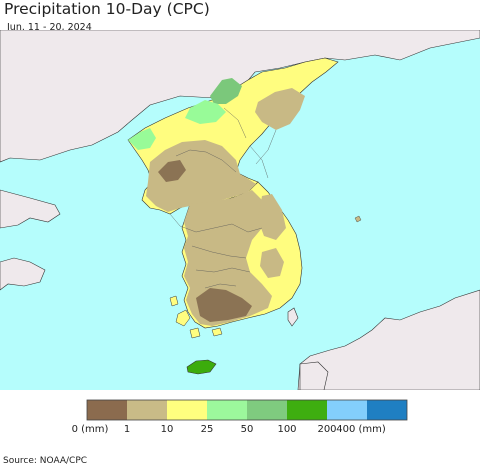 Image resolution: width=480 pixels, height=470 pixels. What do you see at coordinates (388, 339) in the screenshot?
I see `japan-land` at bounding box center [388, 339].